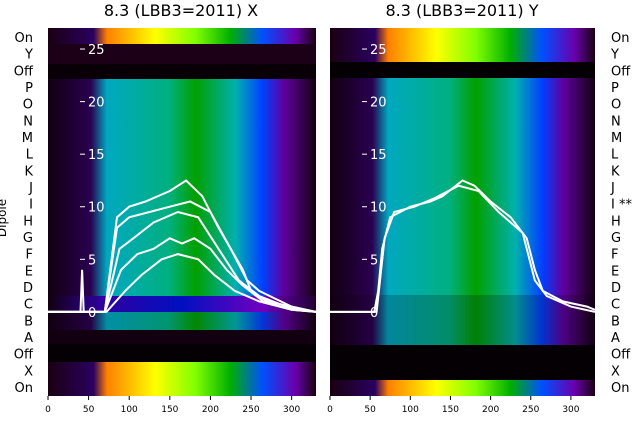 The width and height of the screenshot is (640, 440). What do you see at coordinates (31, 205) in the screenshot?
I see `row-label: I` at bounding box center [31, 205].